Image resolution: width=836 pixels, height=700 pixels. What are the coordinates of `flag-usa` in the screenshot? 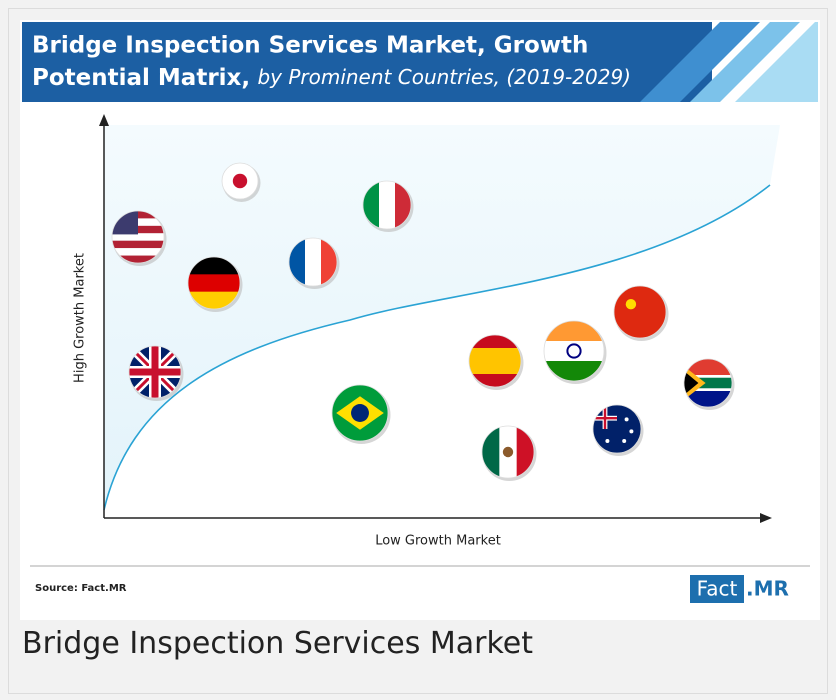 It's located at (138, 237).